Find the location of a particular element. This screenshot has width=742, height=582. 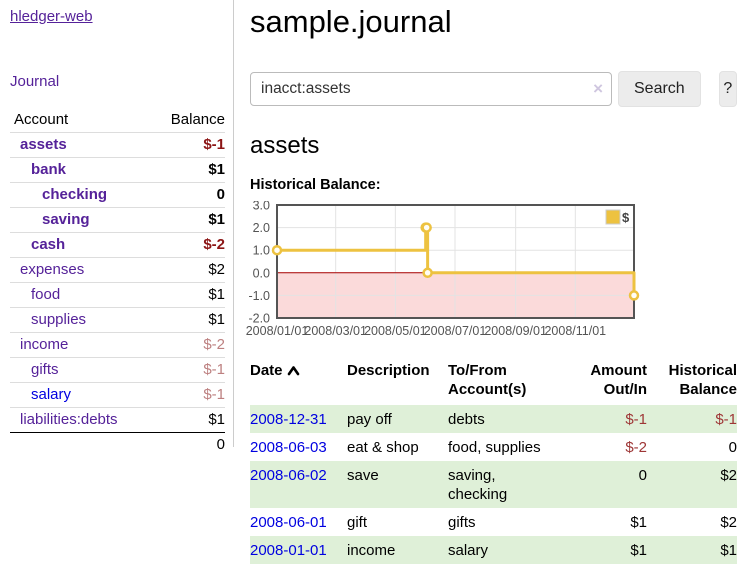

transaction-balance: 0 is located at coordinates (732, 447).